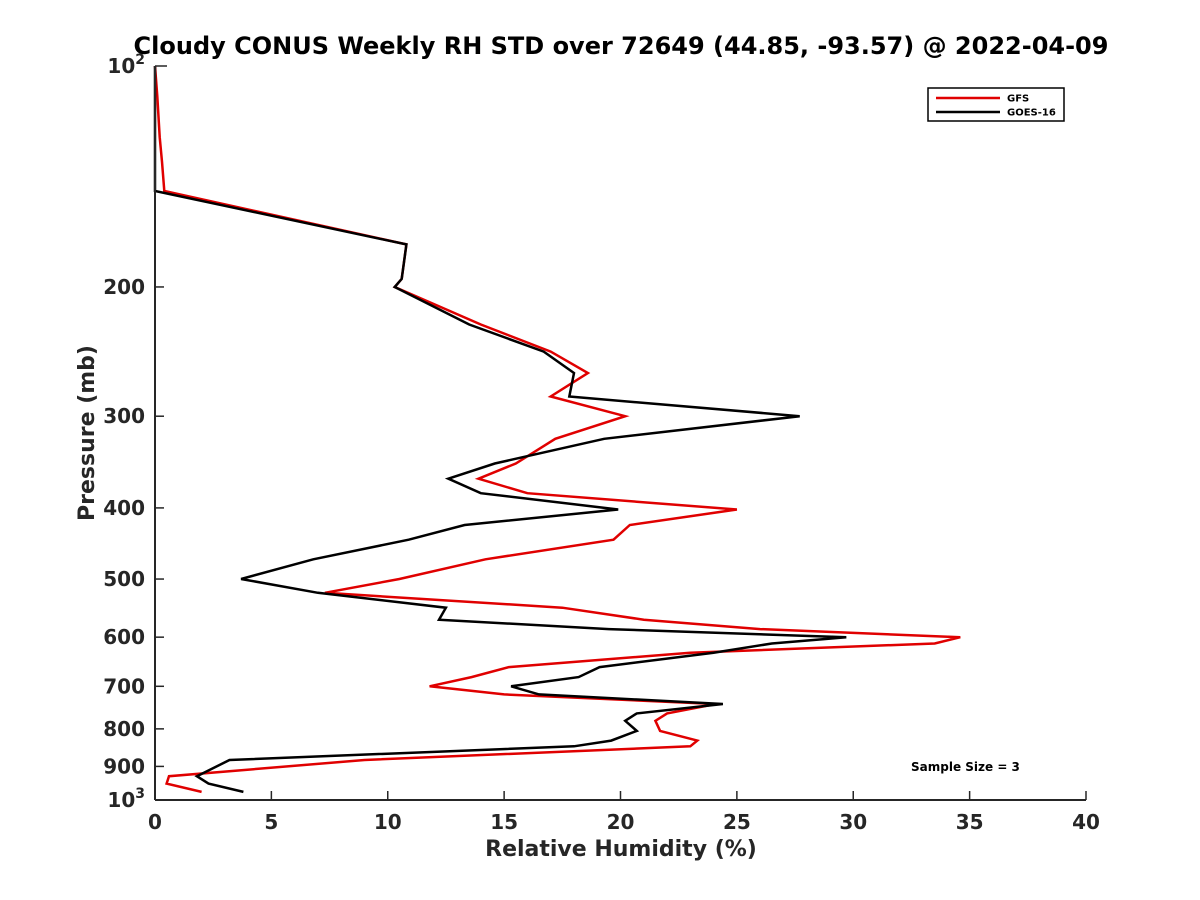 The image size is (1200, 900). What do you see at coordinates (1031, 113) in the screenshot?
I see `legend-label: GOES-16` at bounding box center [1031, 113].